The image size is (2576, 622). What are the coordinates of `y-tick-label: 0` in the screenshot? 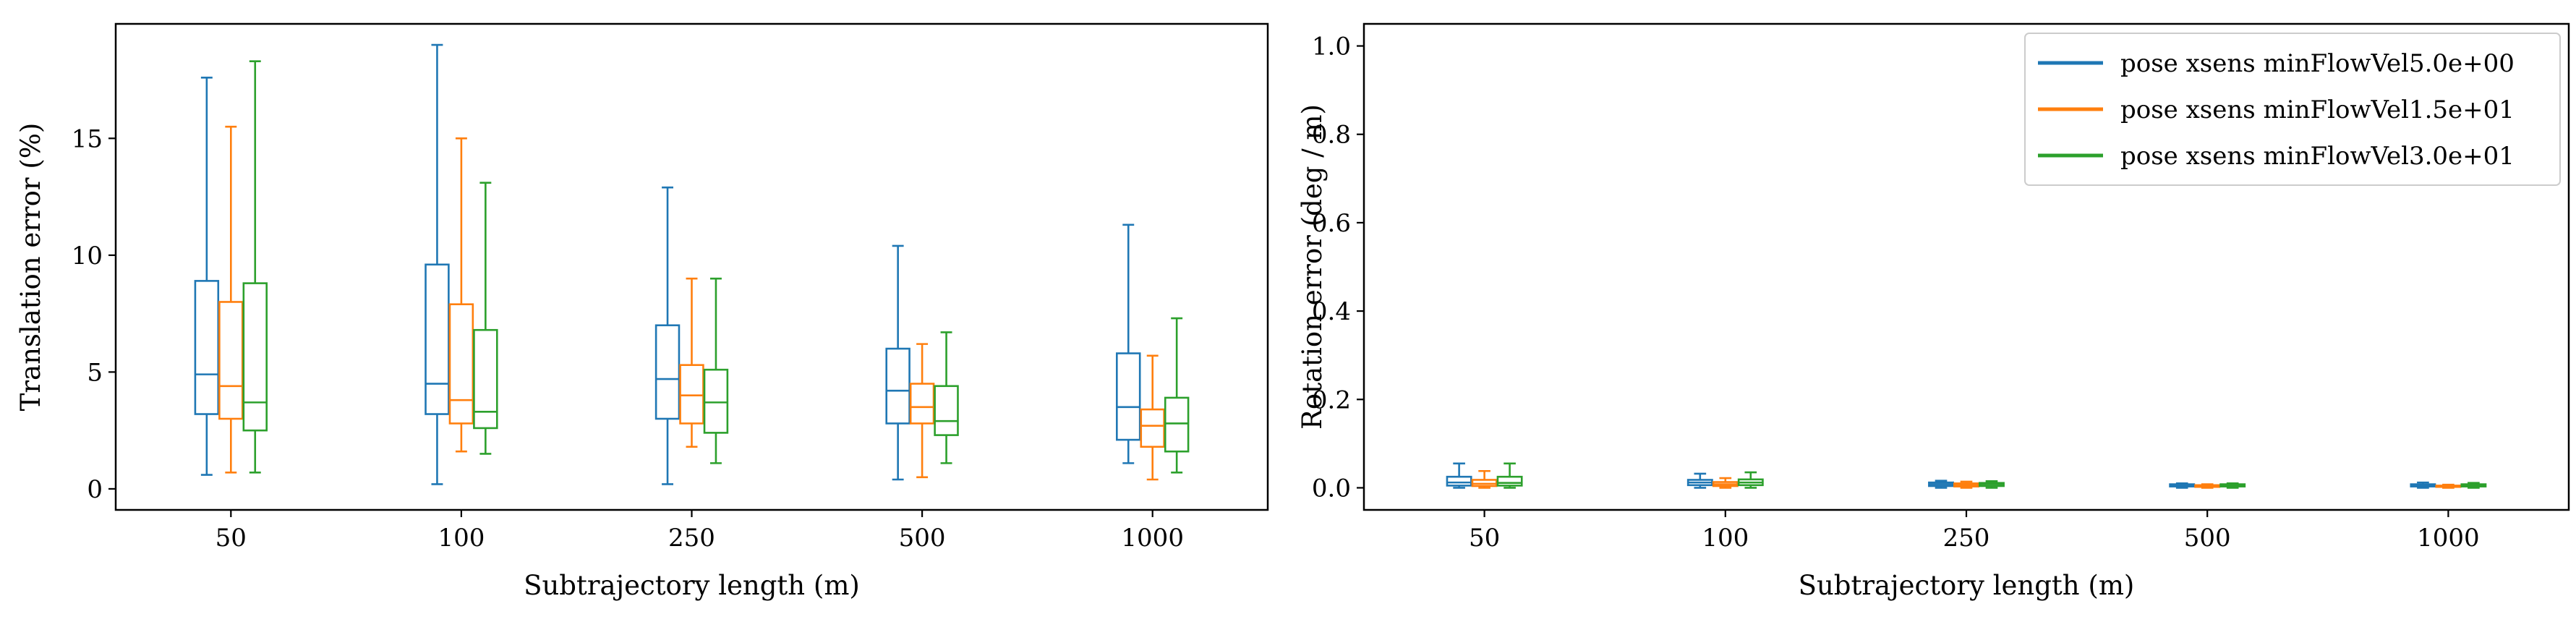 It's located at (95, 489).